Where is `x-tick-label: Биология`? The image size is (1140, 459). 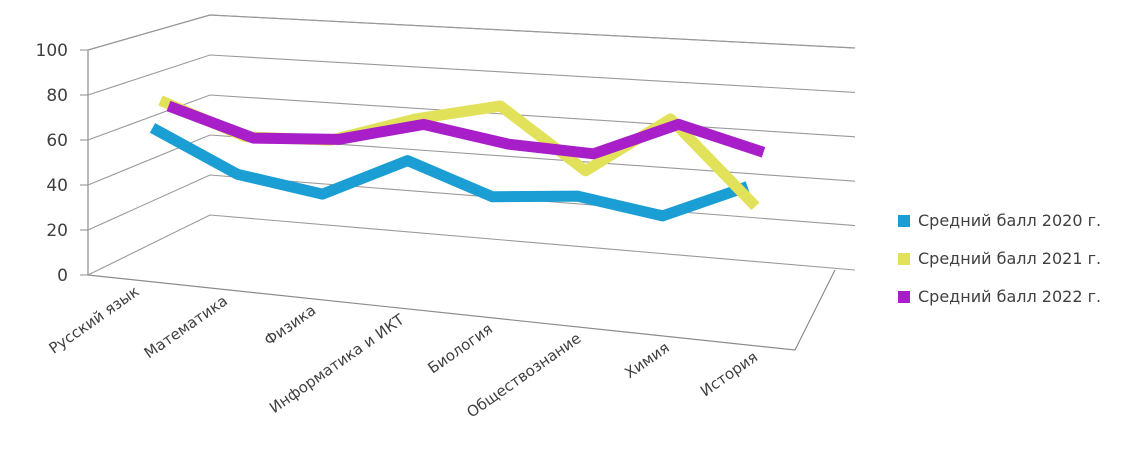
x-tick-label: Биология is located at coordinates (460, 349).